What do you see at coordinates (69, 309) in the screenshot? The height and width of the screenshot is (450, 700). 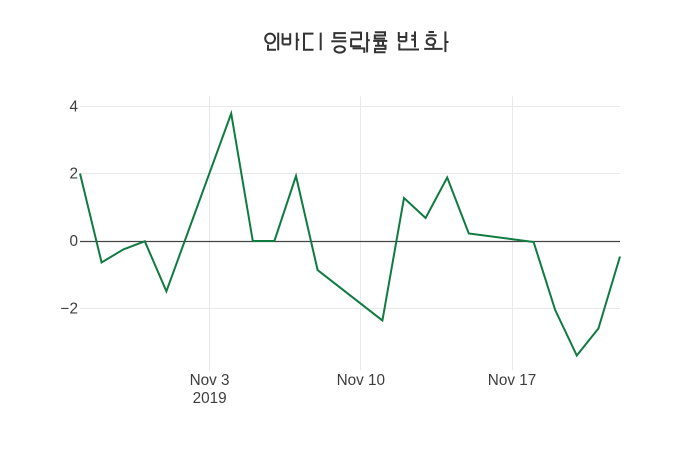 I see `svg-text: −2` at bounding box center [69, 309].